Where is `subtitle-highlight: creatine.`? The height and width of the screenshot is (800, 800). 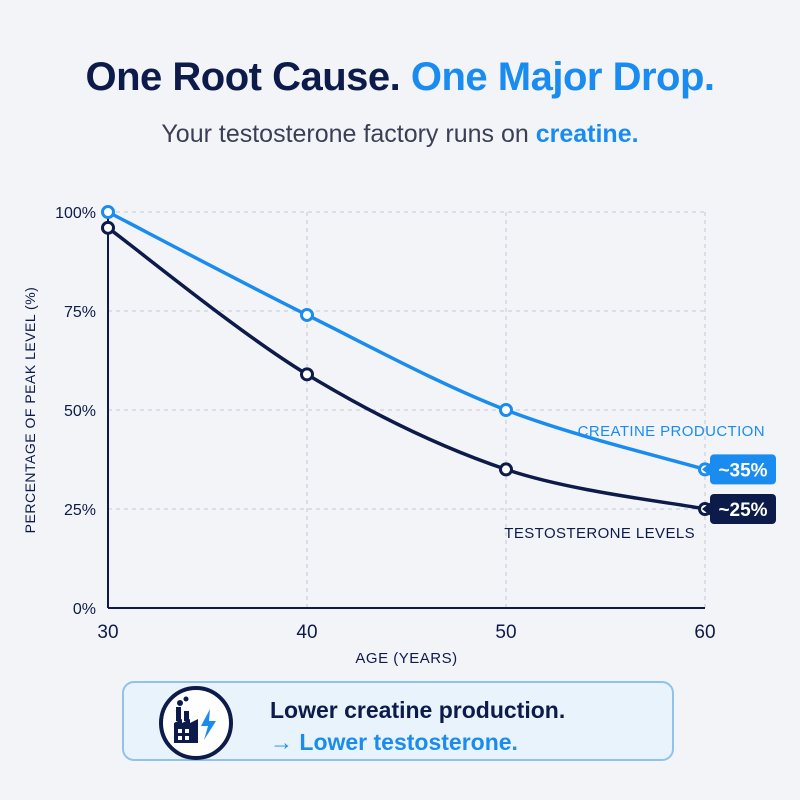
subtitle-highlight: creatine. is located at coordinates (587, 134).